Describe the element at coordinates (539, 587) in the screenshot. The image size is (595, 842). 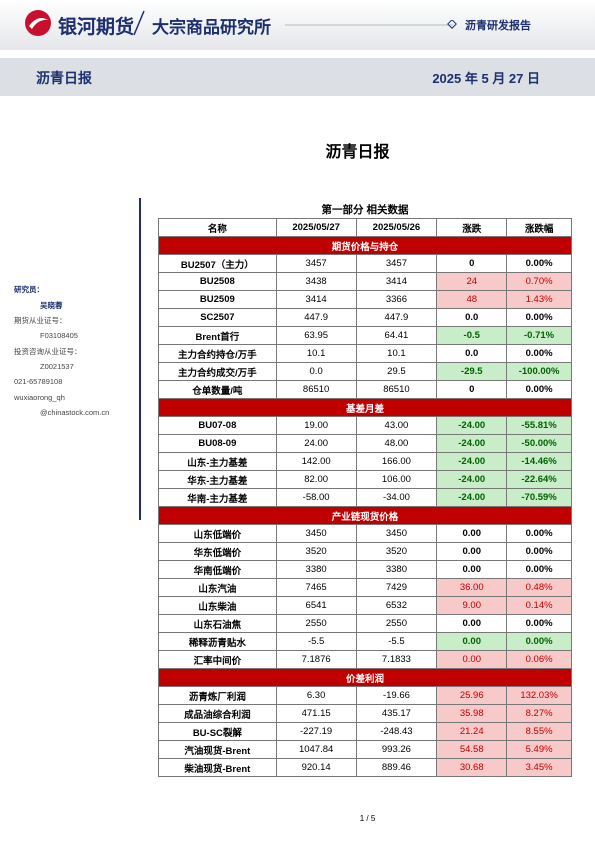
I see `table-cell: 0.48%` at that location.